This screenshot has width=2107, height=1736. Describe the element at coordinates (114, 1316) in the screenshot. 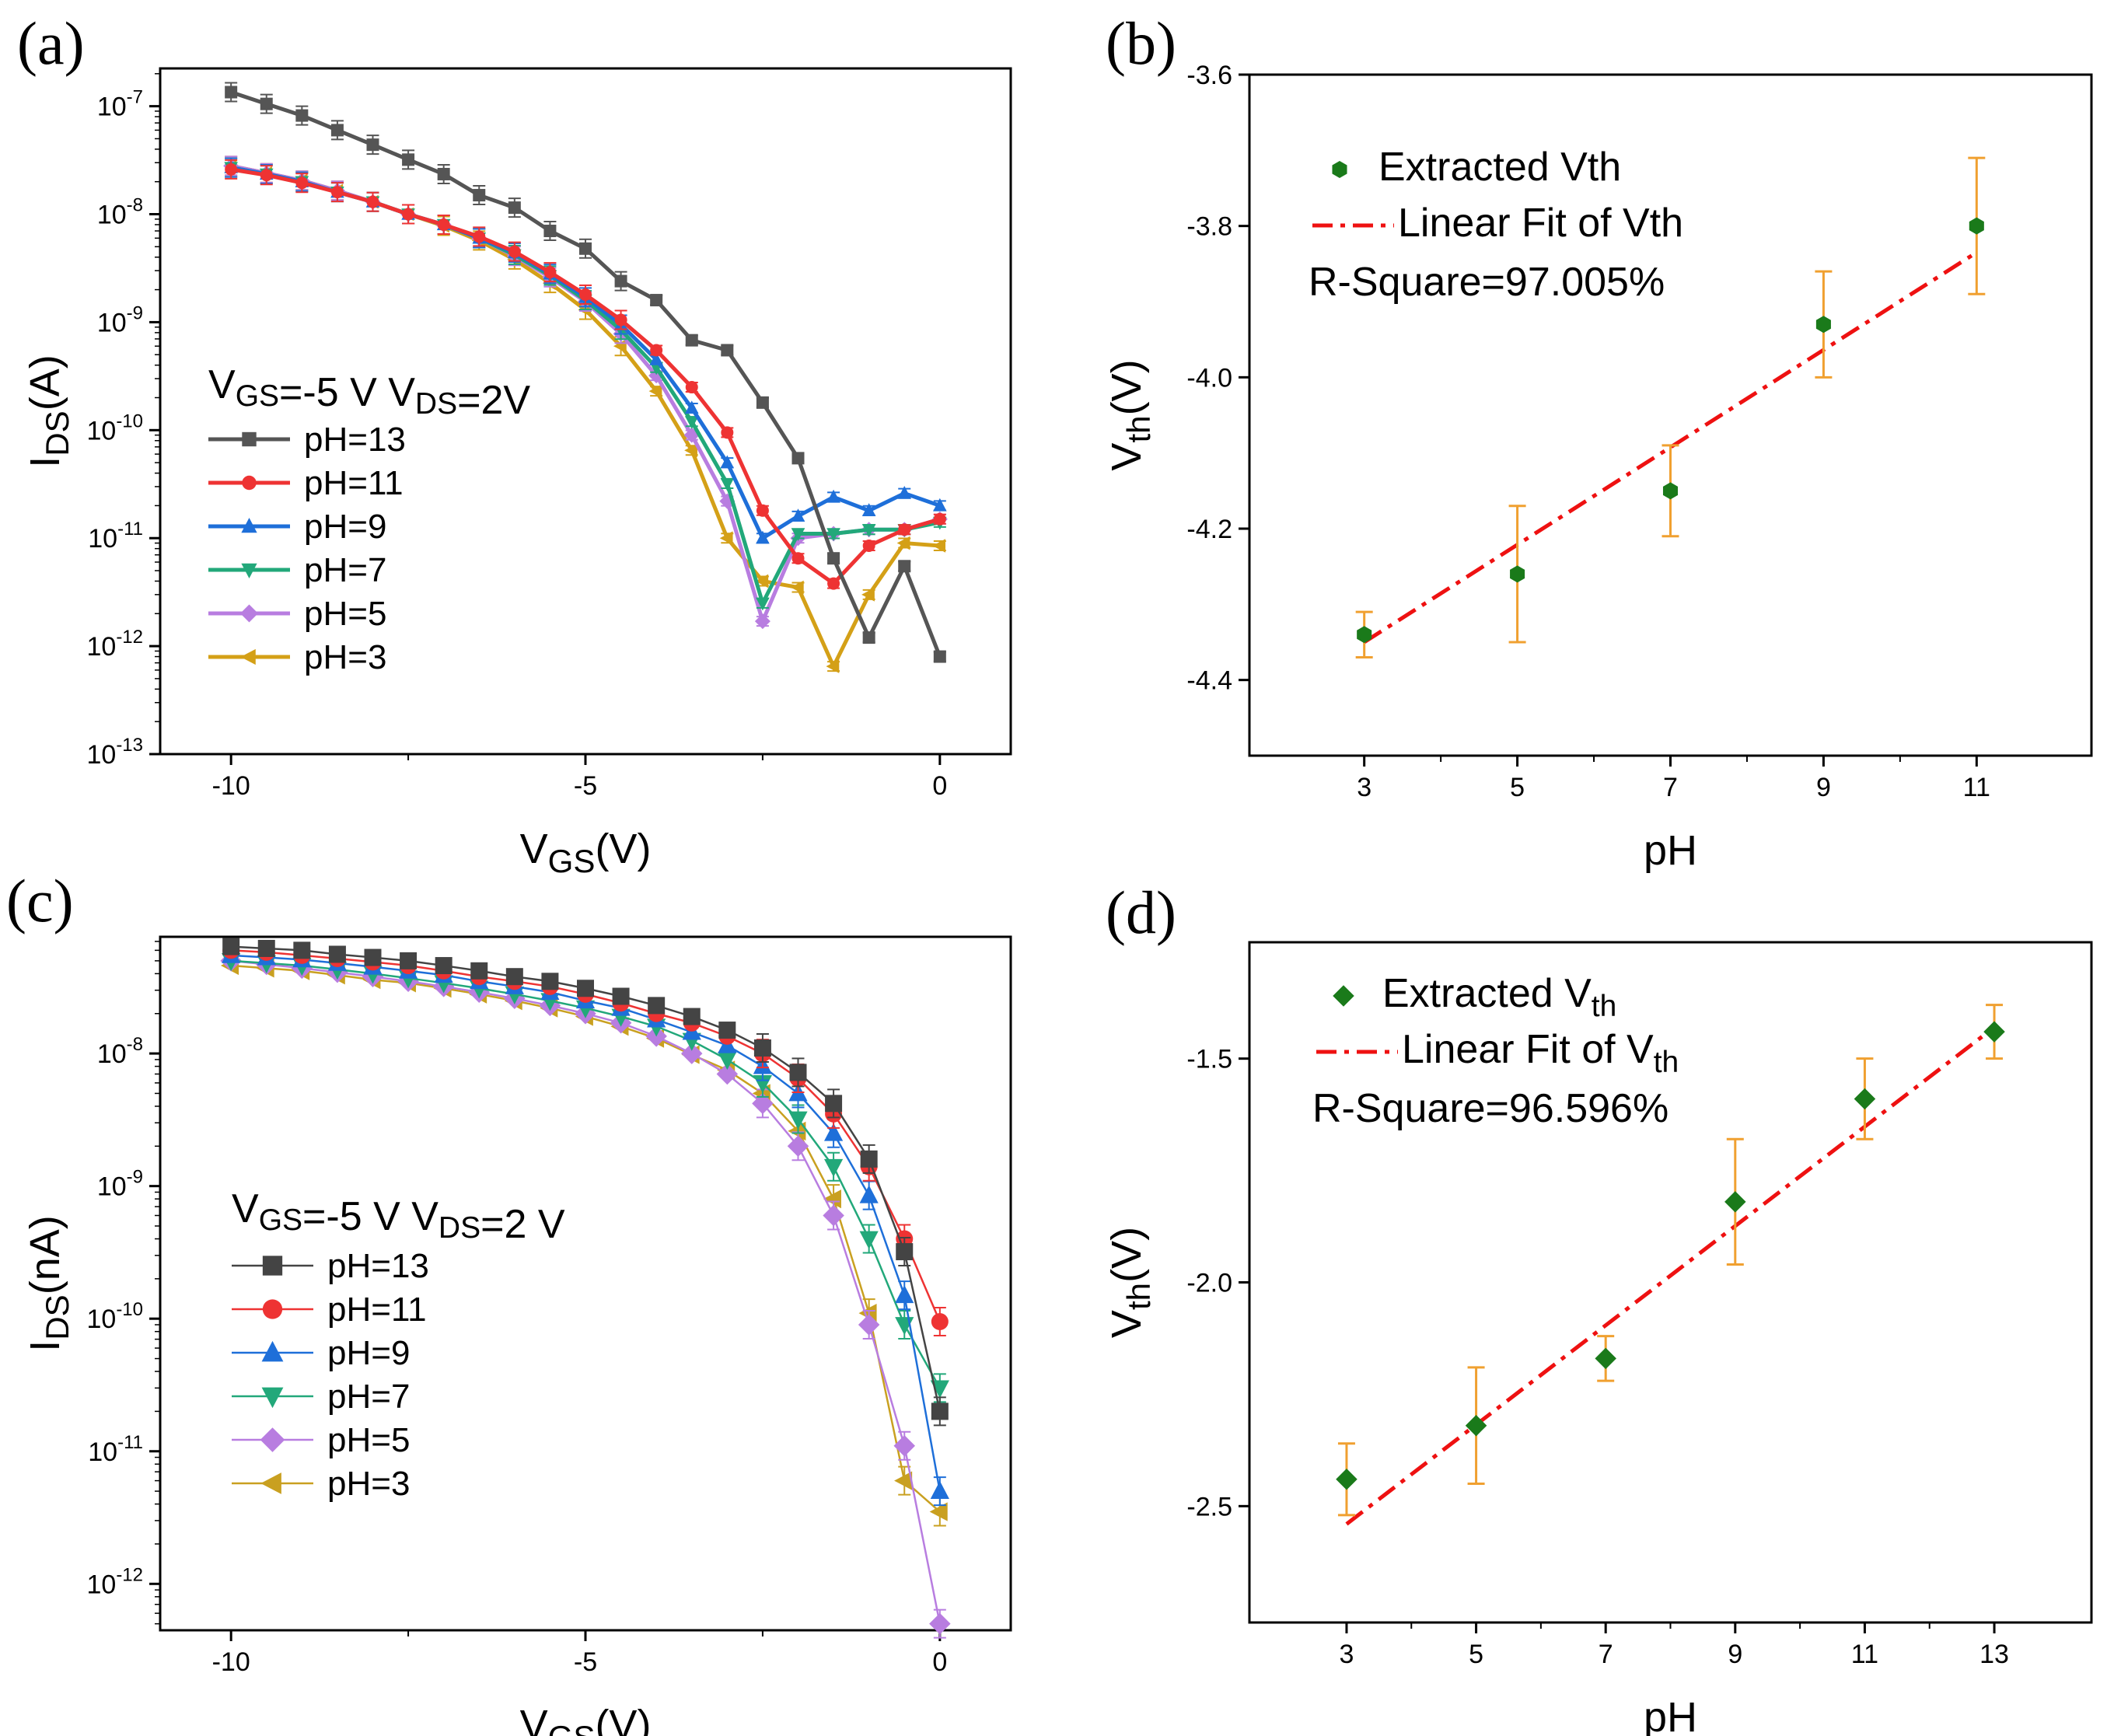

I see `y-tick-label: 10⁻¹⁰` at that location.